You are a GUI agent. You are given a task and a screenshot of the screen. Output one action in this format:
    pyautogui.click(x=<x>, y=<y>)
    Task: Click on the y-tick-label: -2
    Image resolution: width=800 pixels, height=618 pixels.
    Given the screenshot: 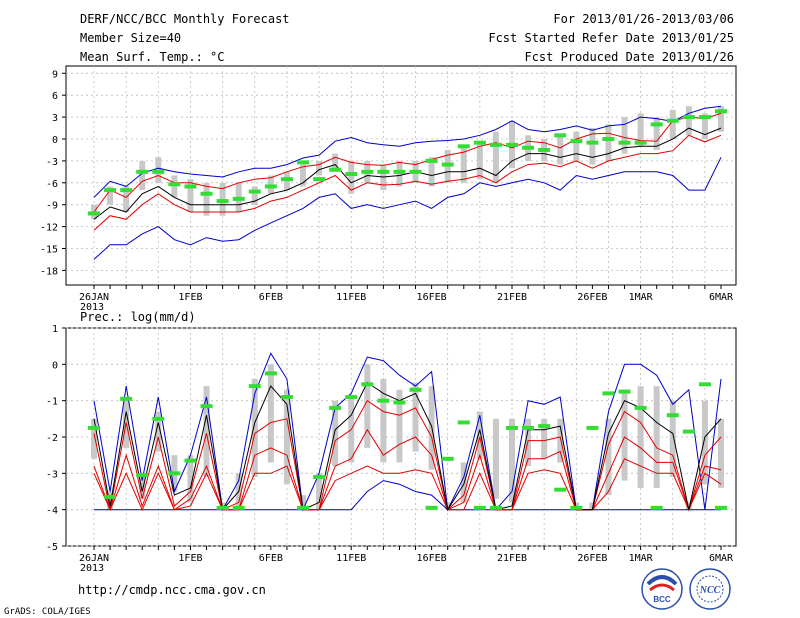 What is the action you would take?
    pyautogui.click(x=52, y=438)
    